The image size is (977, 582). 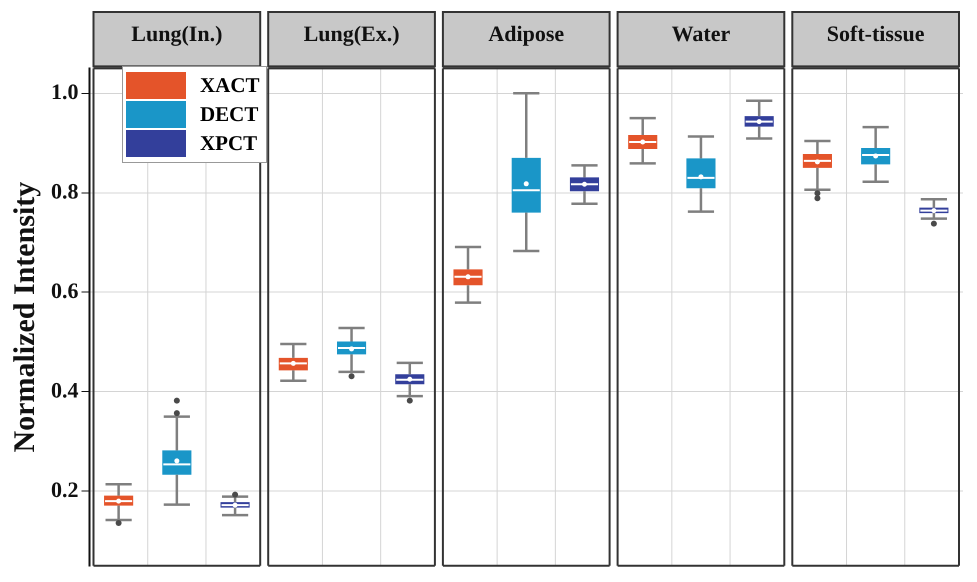 What do you see at coordinates (230, 85) in the screenshot?
I see `legend-label: XACT` at bounding box center [230, 85].